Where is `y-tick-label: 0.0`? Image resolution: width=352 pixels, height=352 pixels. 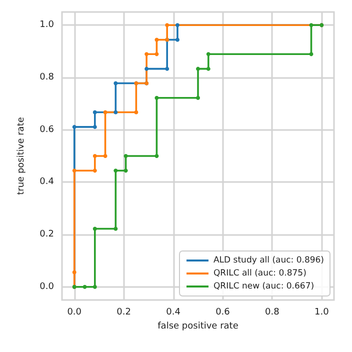
y-tick-label: 0.0 is located at coordinates (47, 287).